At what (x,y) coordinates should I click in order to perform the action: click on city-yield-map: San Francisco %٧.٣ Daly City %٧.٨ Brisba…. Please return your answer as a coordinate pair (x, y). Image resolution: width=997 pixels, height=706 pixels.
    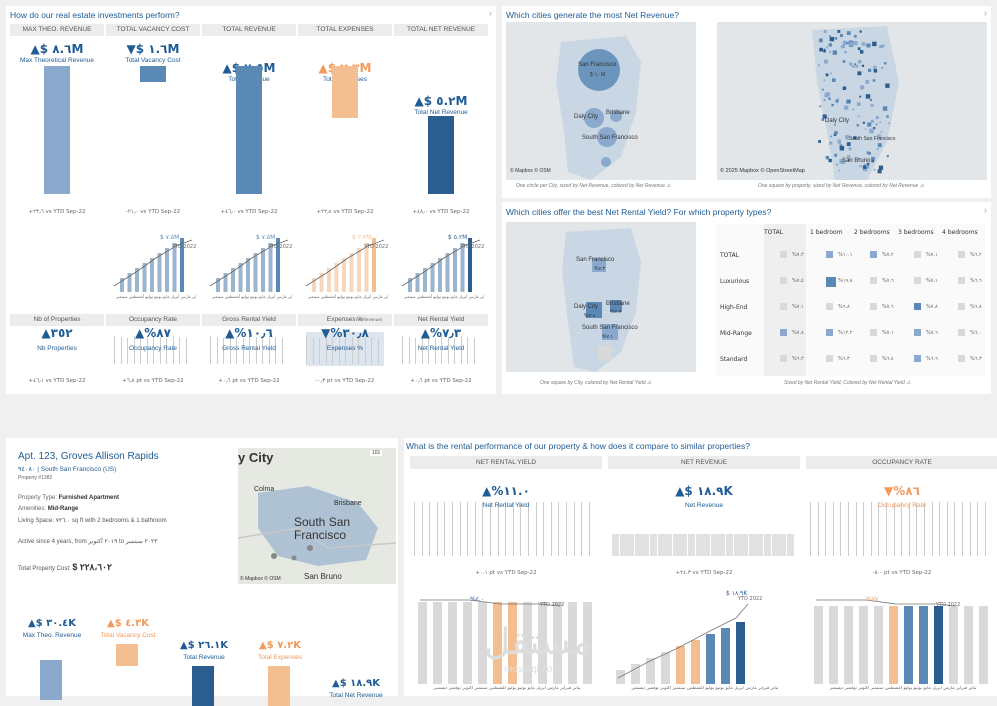
    Looking at the image, I should click on (601, 297).